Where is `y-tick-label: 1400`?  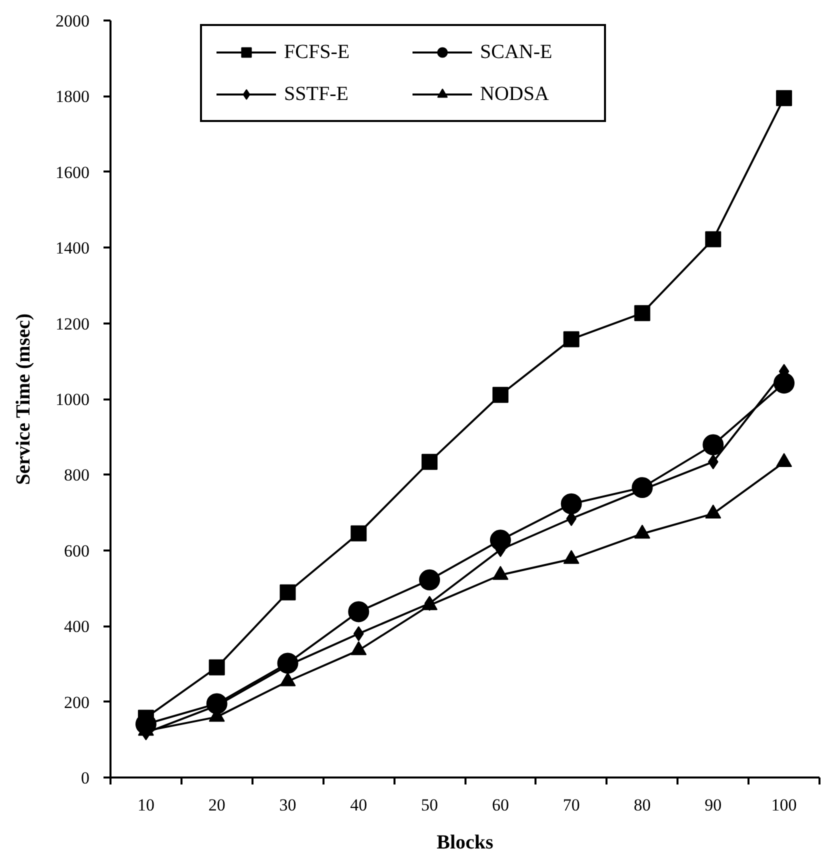
y-tick-label: 1400 is located at coordinates (73, 248).